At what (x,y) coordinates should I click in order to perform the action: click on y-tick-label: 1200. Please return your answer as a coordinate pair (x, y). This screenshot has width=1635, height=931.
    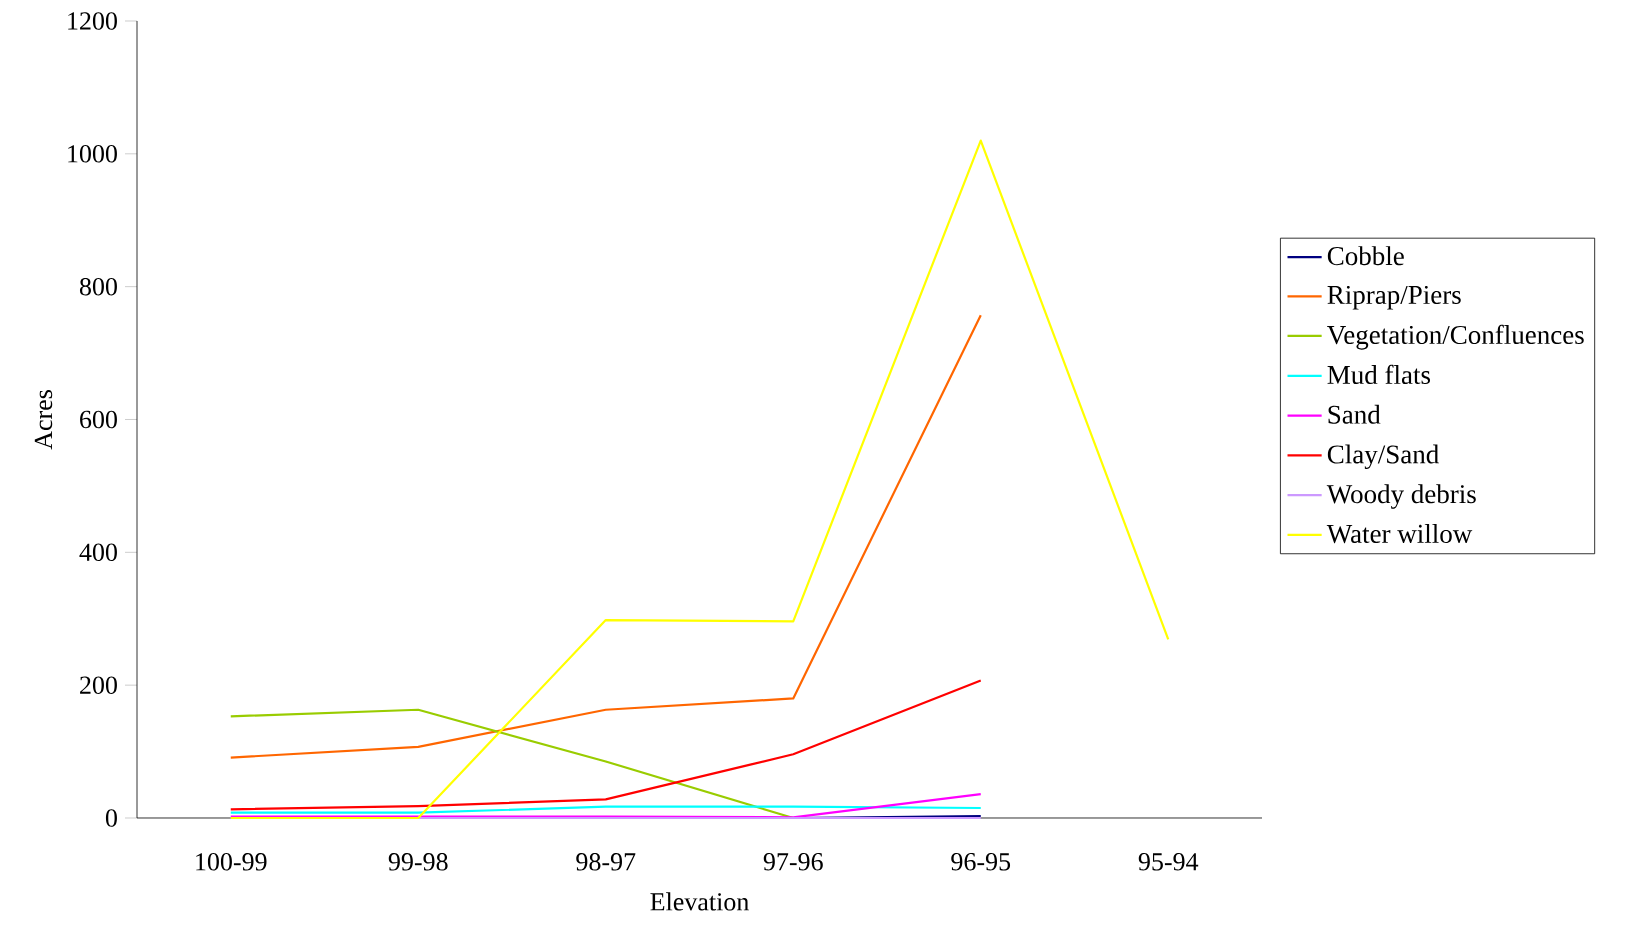
    Looking at the image, I should click on (92, 21).